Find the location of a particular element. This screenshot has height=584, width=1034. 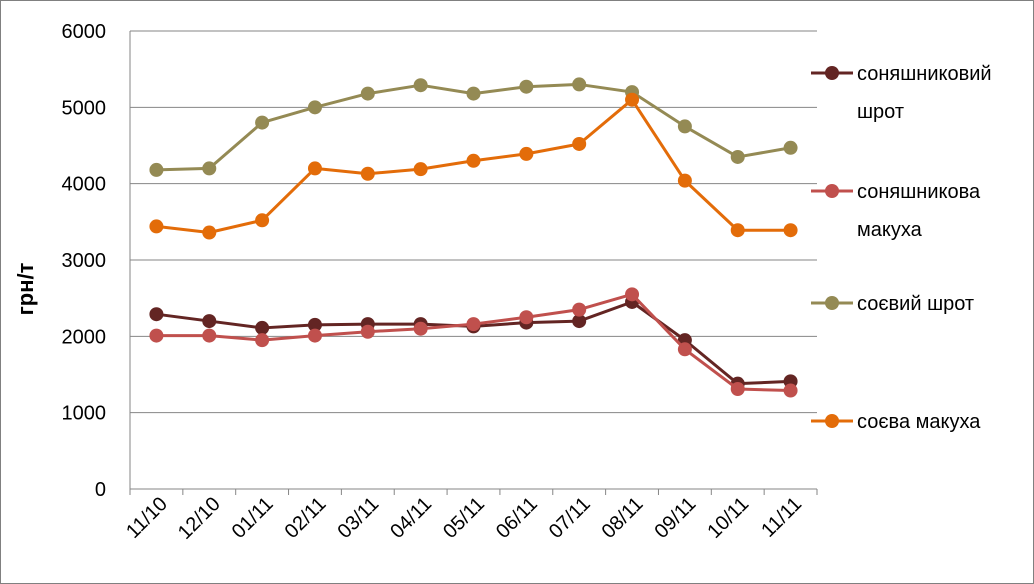

x-tick-label: 10/11 is located at coordinates (728, 518).